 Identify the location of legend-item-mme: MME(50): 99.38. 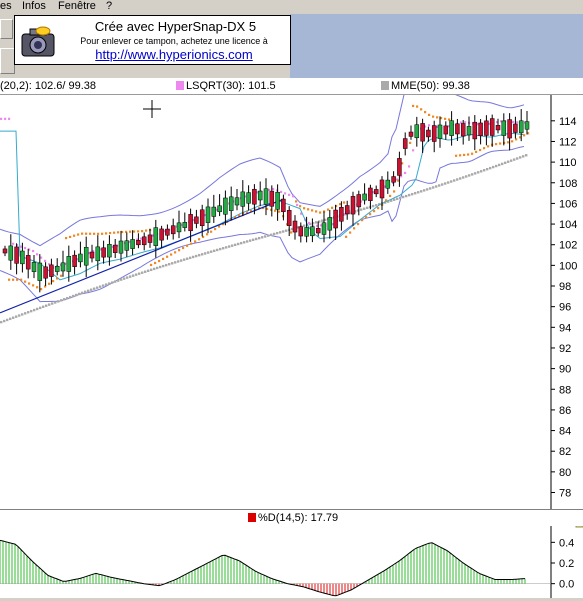
(425, 86).